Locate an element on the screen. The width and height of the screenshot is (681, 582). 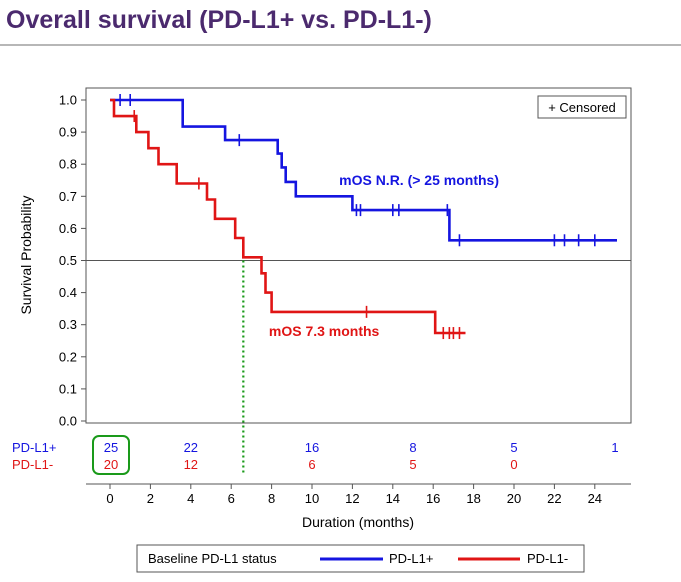
y-tick-label: 0.9 is located at coordinates (68, 132).